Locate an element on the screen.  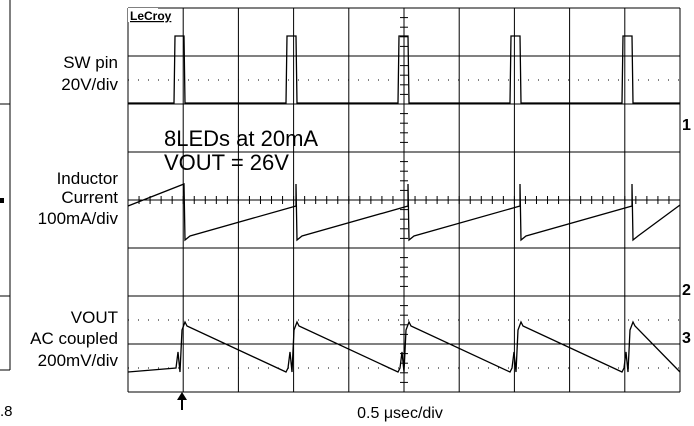
brand: LeCroy is located at coordinates (151, 16).